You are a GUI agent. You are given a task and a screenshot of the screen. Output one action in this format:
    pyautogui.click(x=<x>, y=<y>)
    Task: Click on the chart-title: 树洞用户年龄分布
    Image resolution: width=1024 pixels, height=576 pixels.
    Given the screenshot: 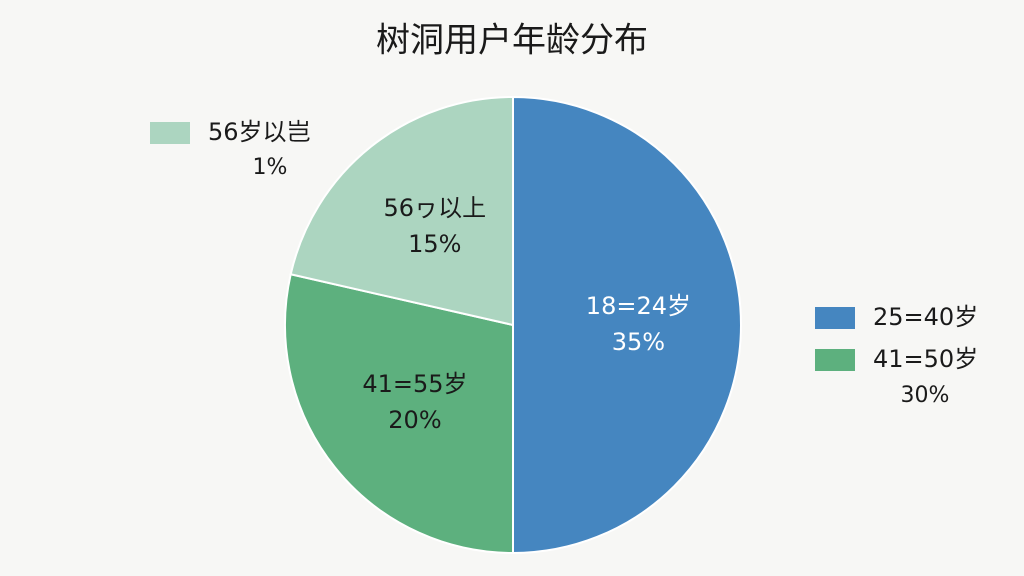 What is the action you would take?
    pyautogui.click(x=512, y=41)
    